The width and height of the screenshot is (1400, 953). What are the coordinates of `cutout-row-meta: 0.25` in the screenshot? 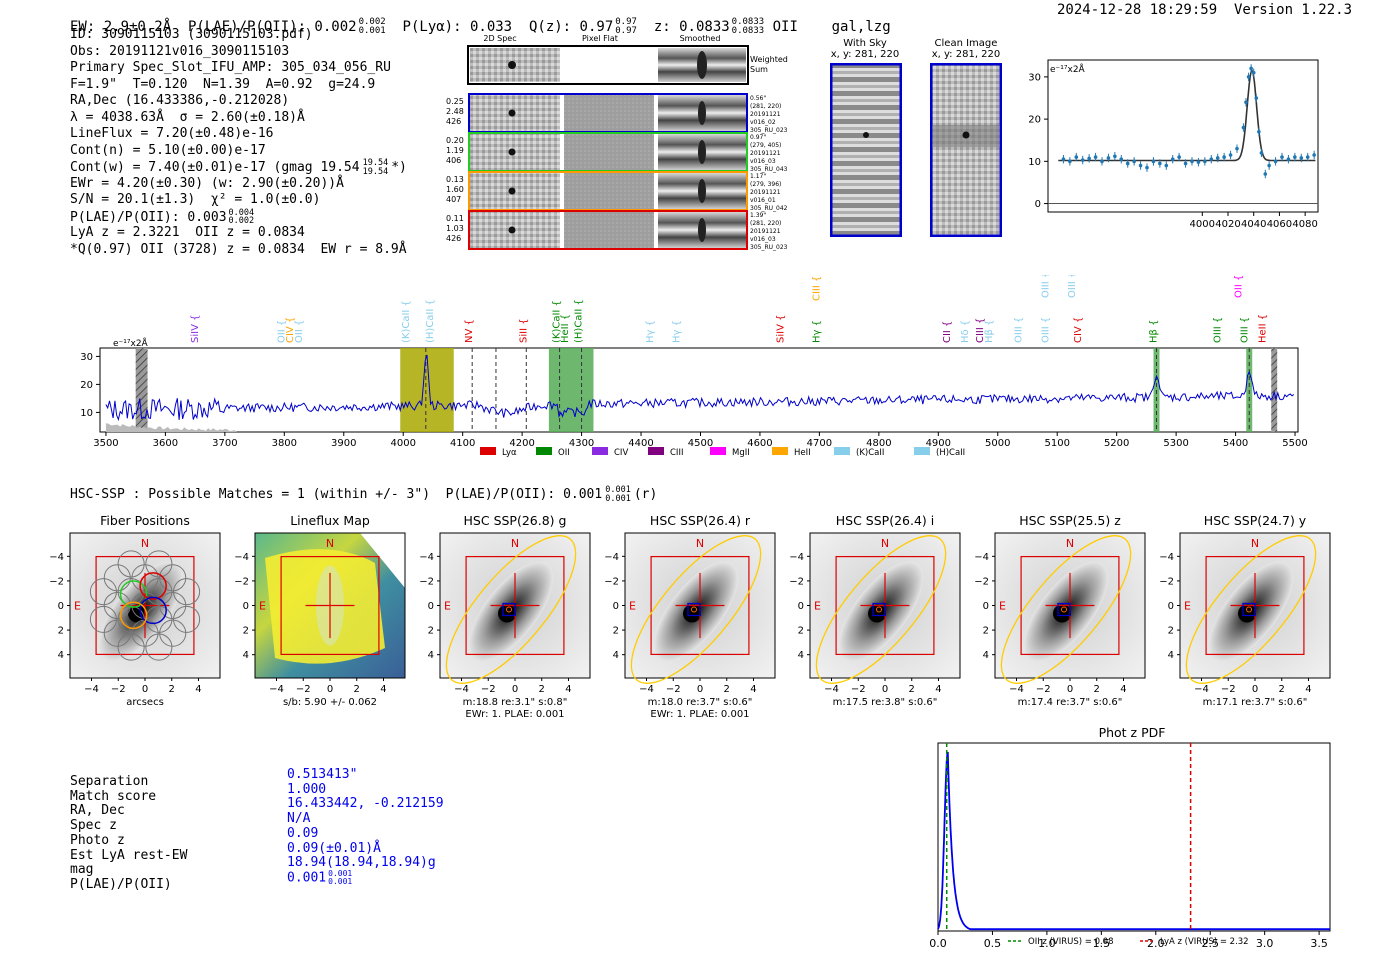 It's located at (455, 101).